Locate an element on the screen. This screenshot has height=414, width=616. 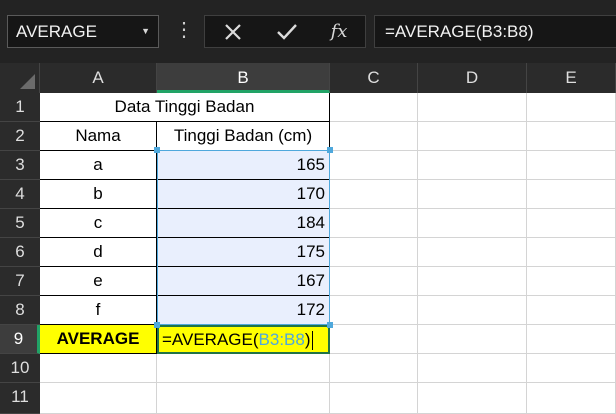
cell-d8 is located at coordinates (472, 310).